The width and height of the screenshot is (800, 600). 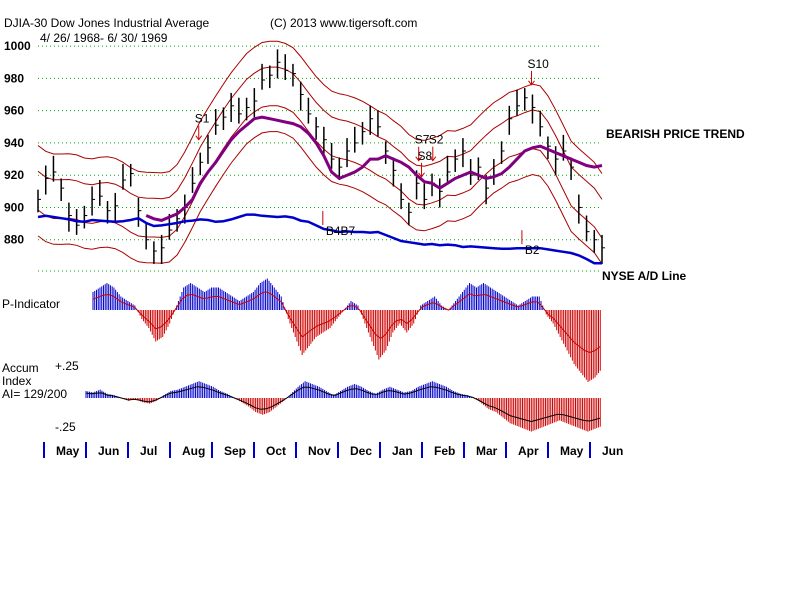 What do you see at coordinates (14, 207) in the screenshot?
I see `y-tick-label: 900` at bounding box center [14, 207].